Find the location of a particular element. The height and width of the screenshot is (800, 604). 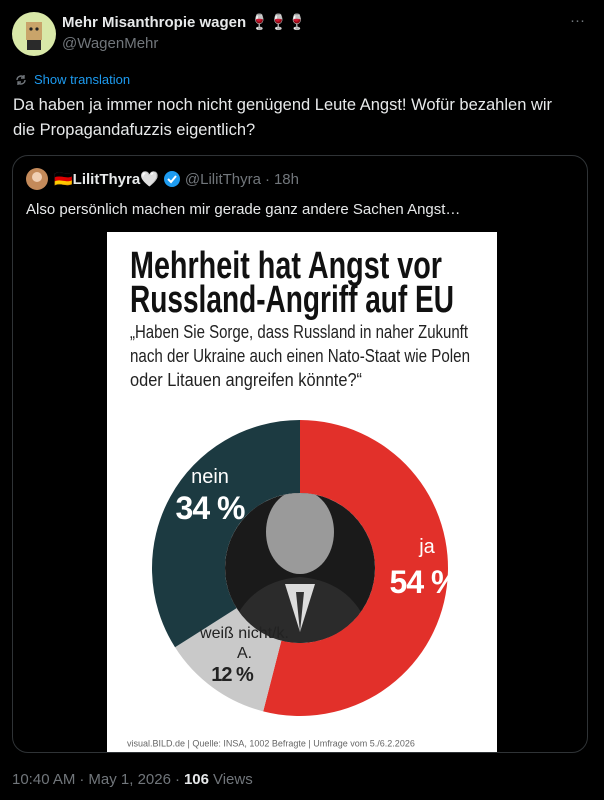

verified-badge is located at coordinates (171, 179).